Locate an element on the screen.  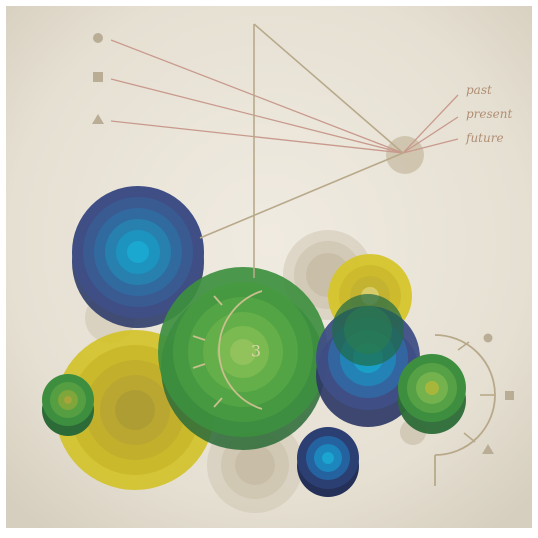
legend-symbols-left is located at coordinates (98, 78).